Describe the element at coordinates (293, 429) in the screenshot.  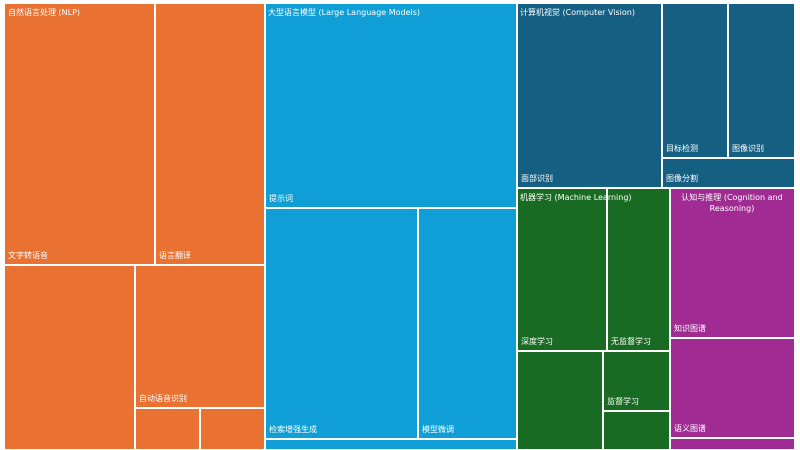
I see `tile-label: 检索增强生成` at that location.